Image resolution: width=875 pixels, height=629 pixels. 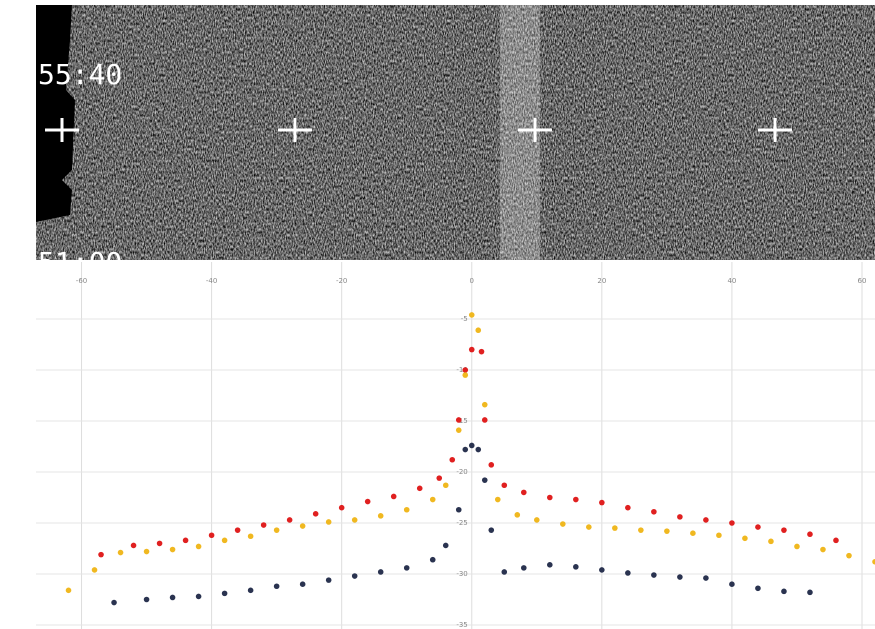 I want to click on x-tick-label: -40, so click(x=211, y=281).